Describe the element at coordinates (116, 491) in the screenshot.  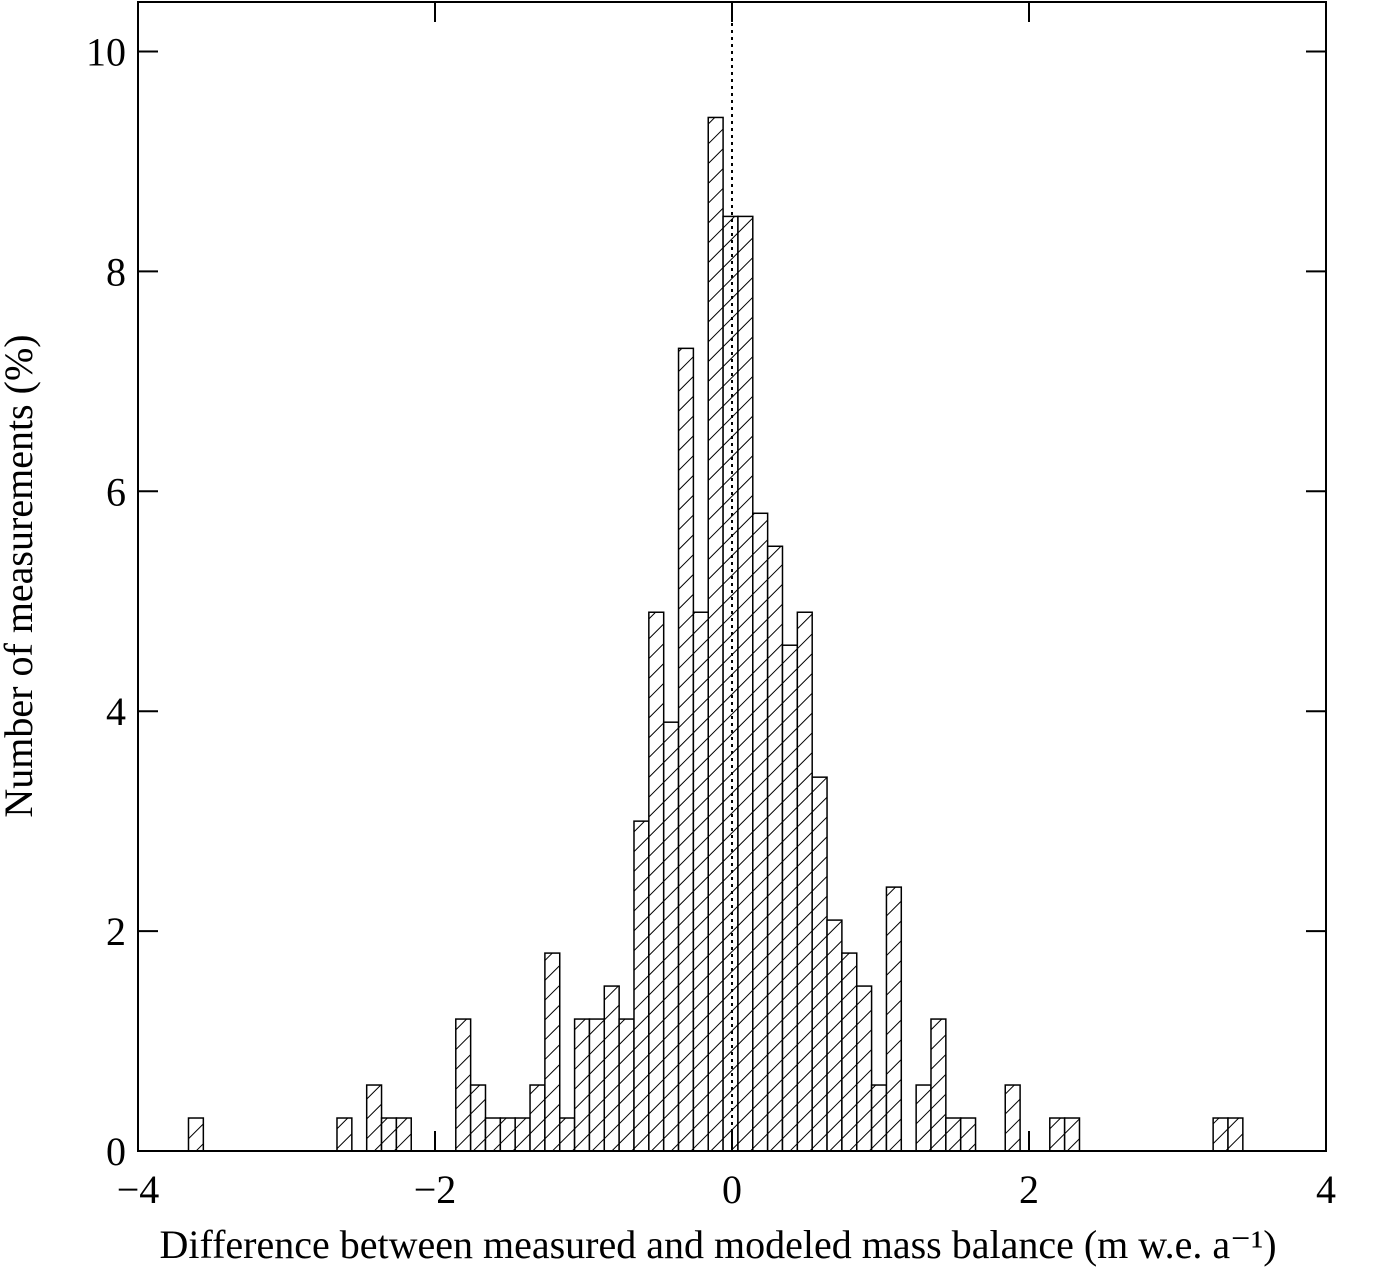
I see `y-tick-label: 6` at that location.